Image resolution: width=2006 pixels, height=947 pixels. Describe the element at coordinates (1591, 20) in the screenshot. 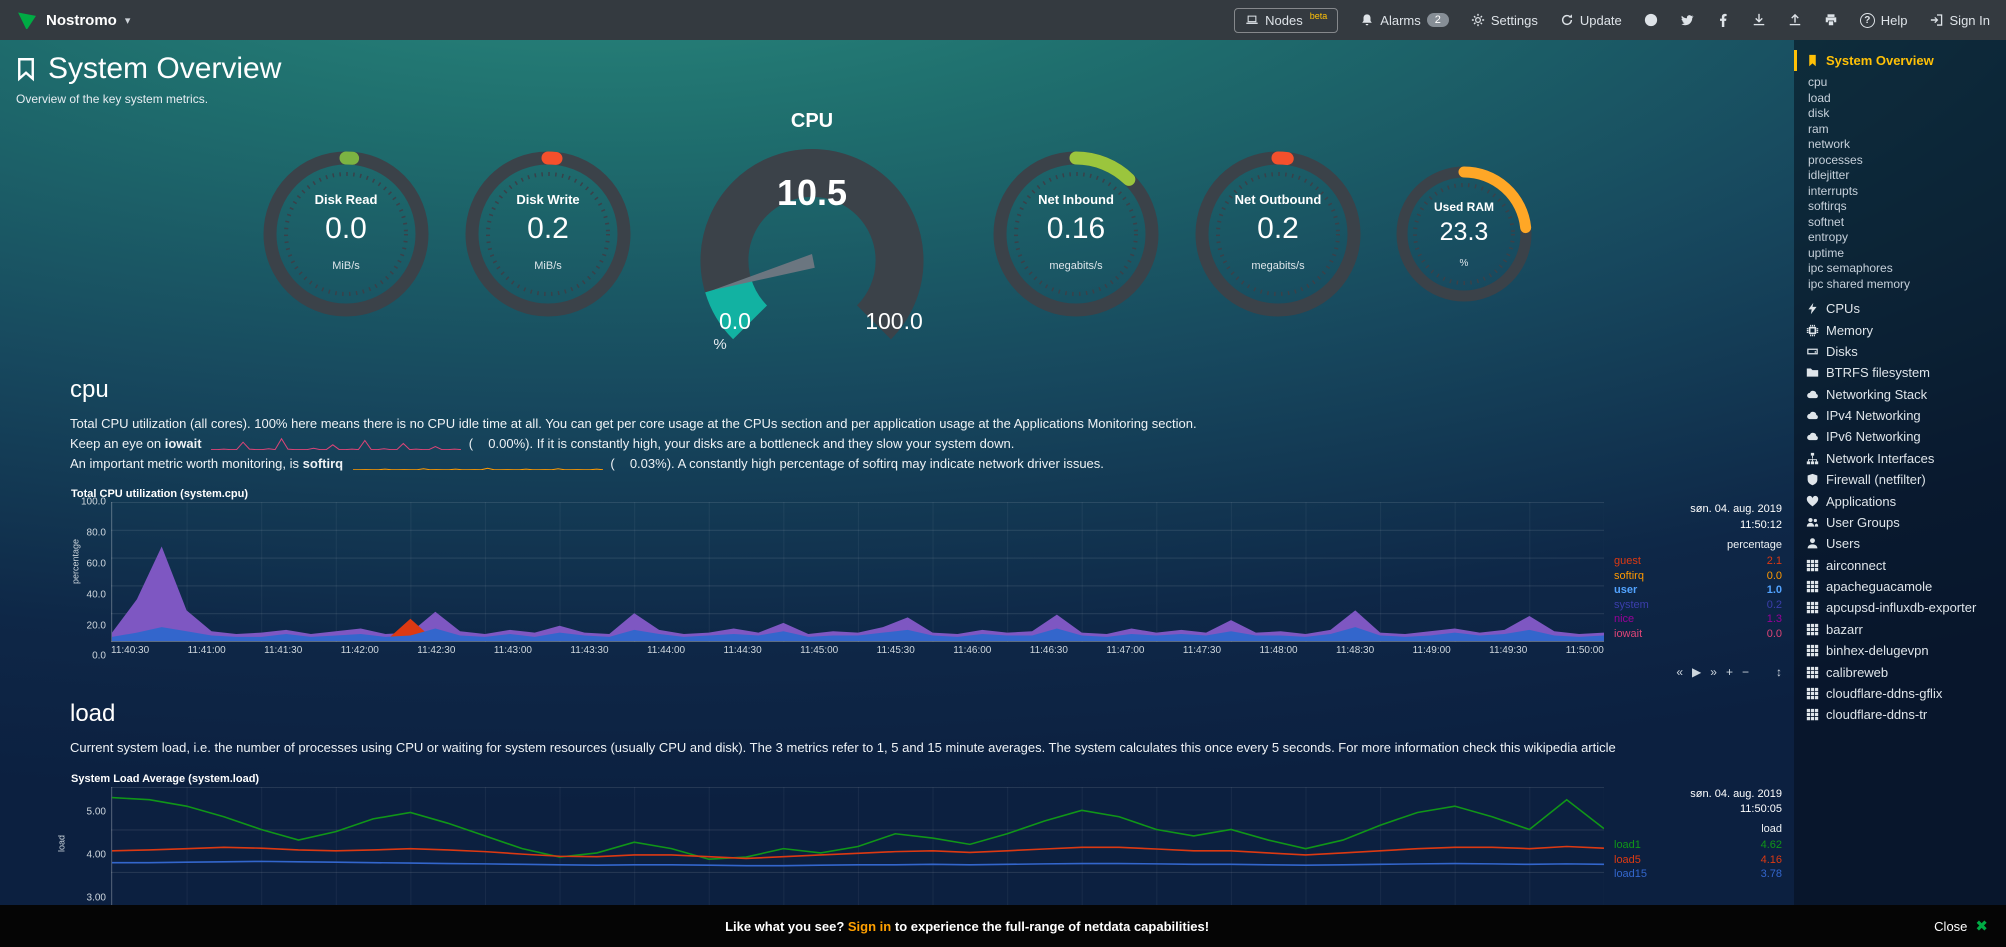

I see `update-button: Update` at that location.